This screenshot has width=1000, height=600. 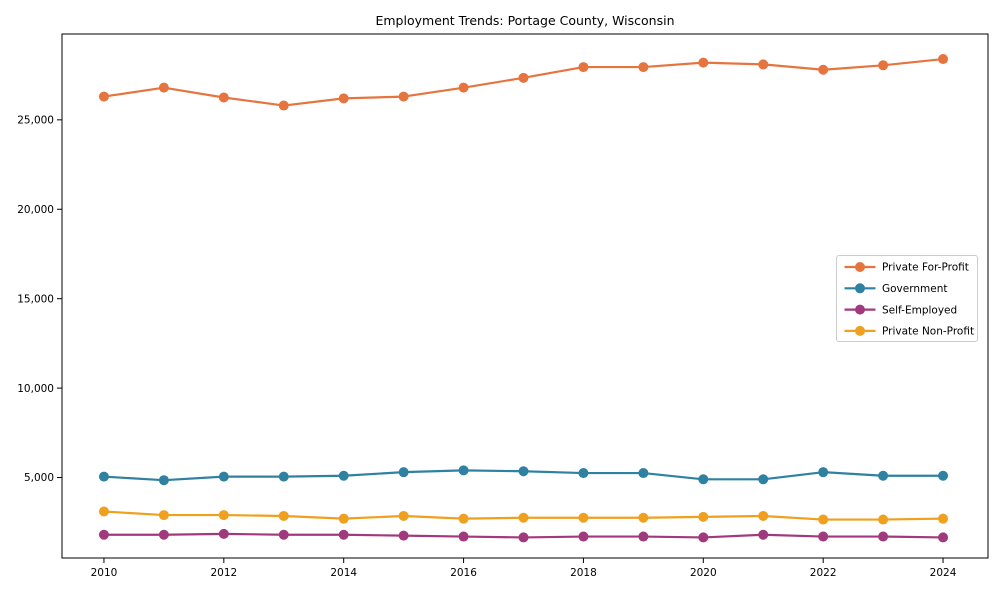 I want to click on x-tick-label: 2012, so click(x=223, y=573).